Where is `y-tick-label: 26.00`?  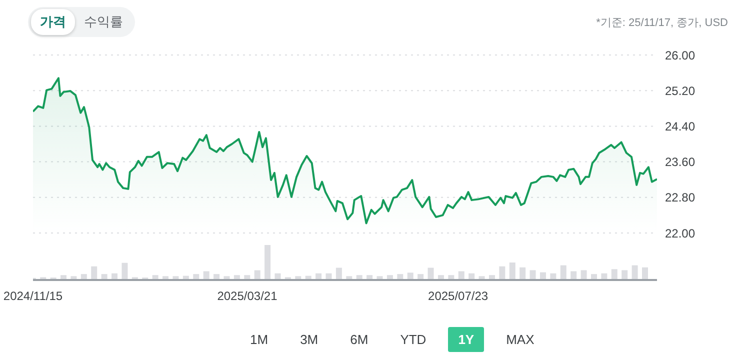
y-tick-label: 26.00 is located at coordinates (680, 55).